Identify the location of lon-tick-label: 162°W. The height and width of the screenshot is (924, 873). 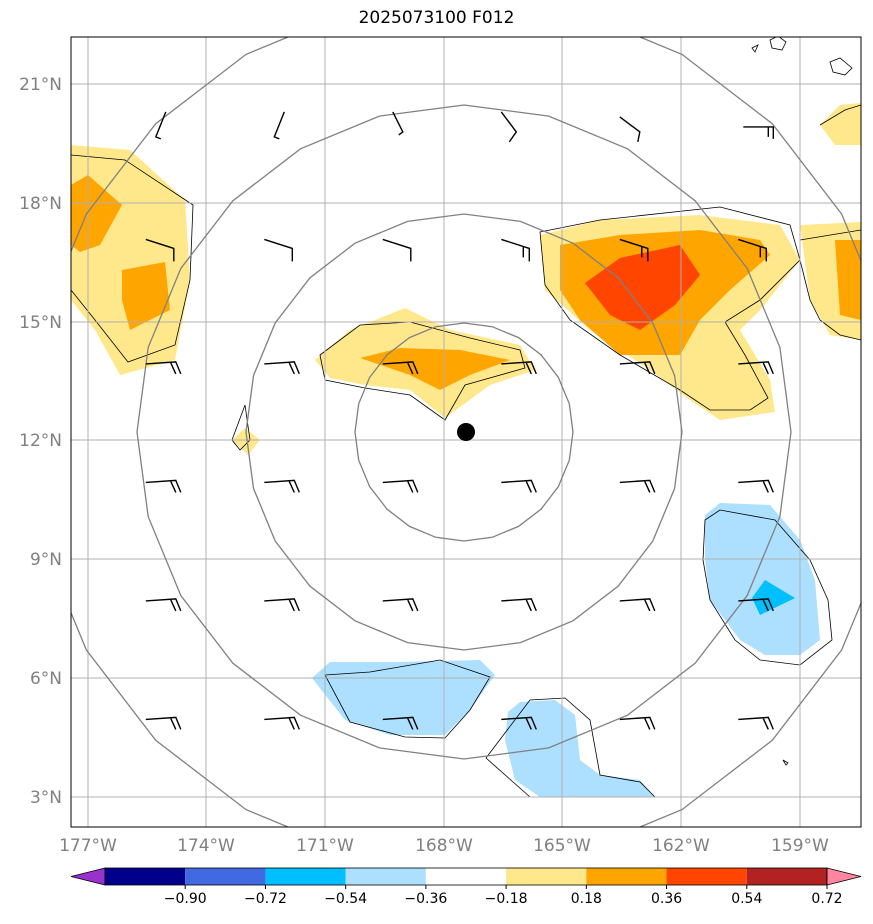
(681, 846).